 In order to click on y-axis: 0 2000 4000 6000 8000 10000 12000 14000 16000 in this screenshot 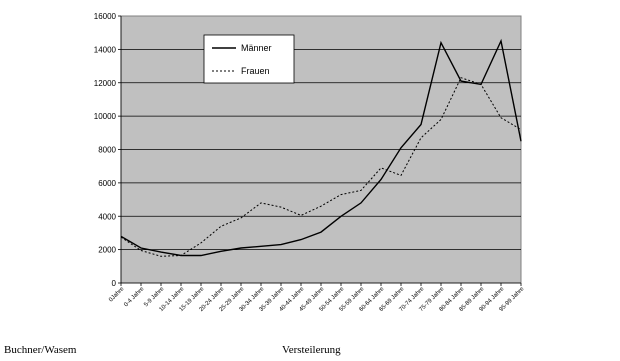, I will do `click(108, 150)`.